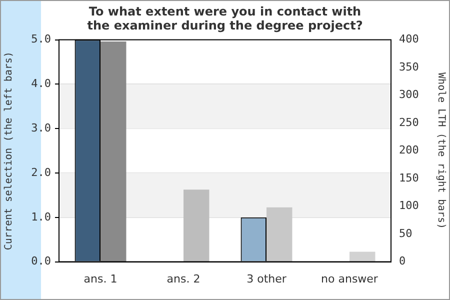 The height and width of the screenshot is (300, 450). What do you see at coordinates (409, 67) in the screenshot?
I see `y2-tick-label: 350` at bounding box center [409, 67].